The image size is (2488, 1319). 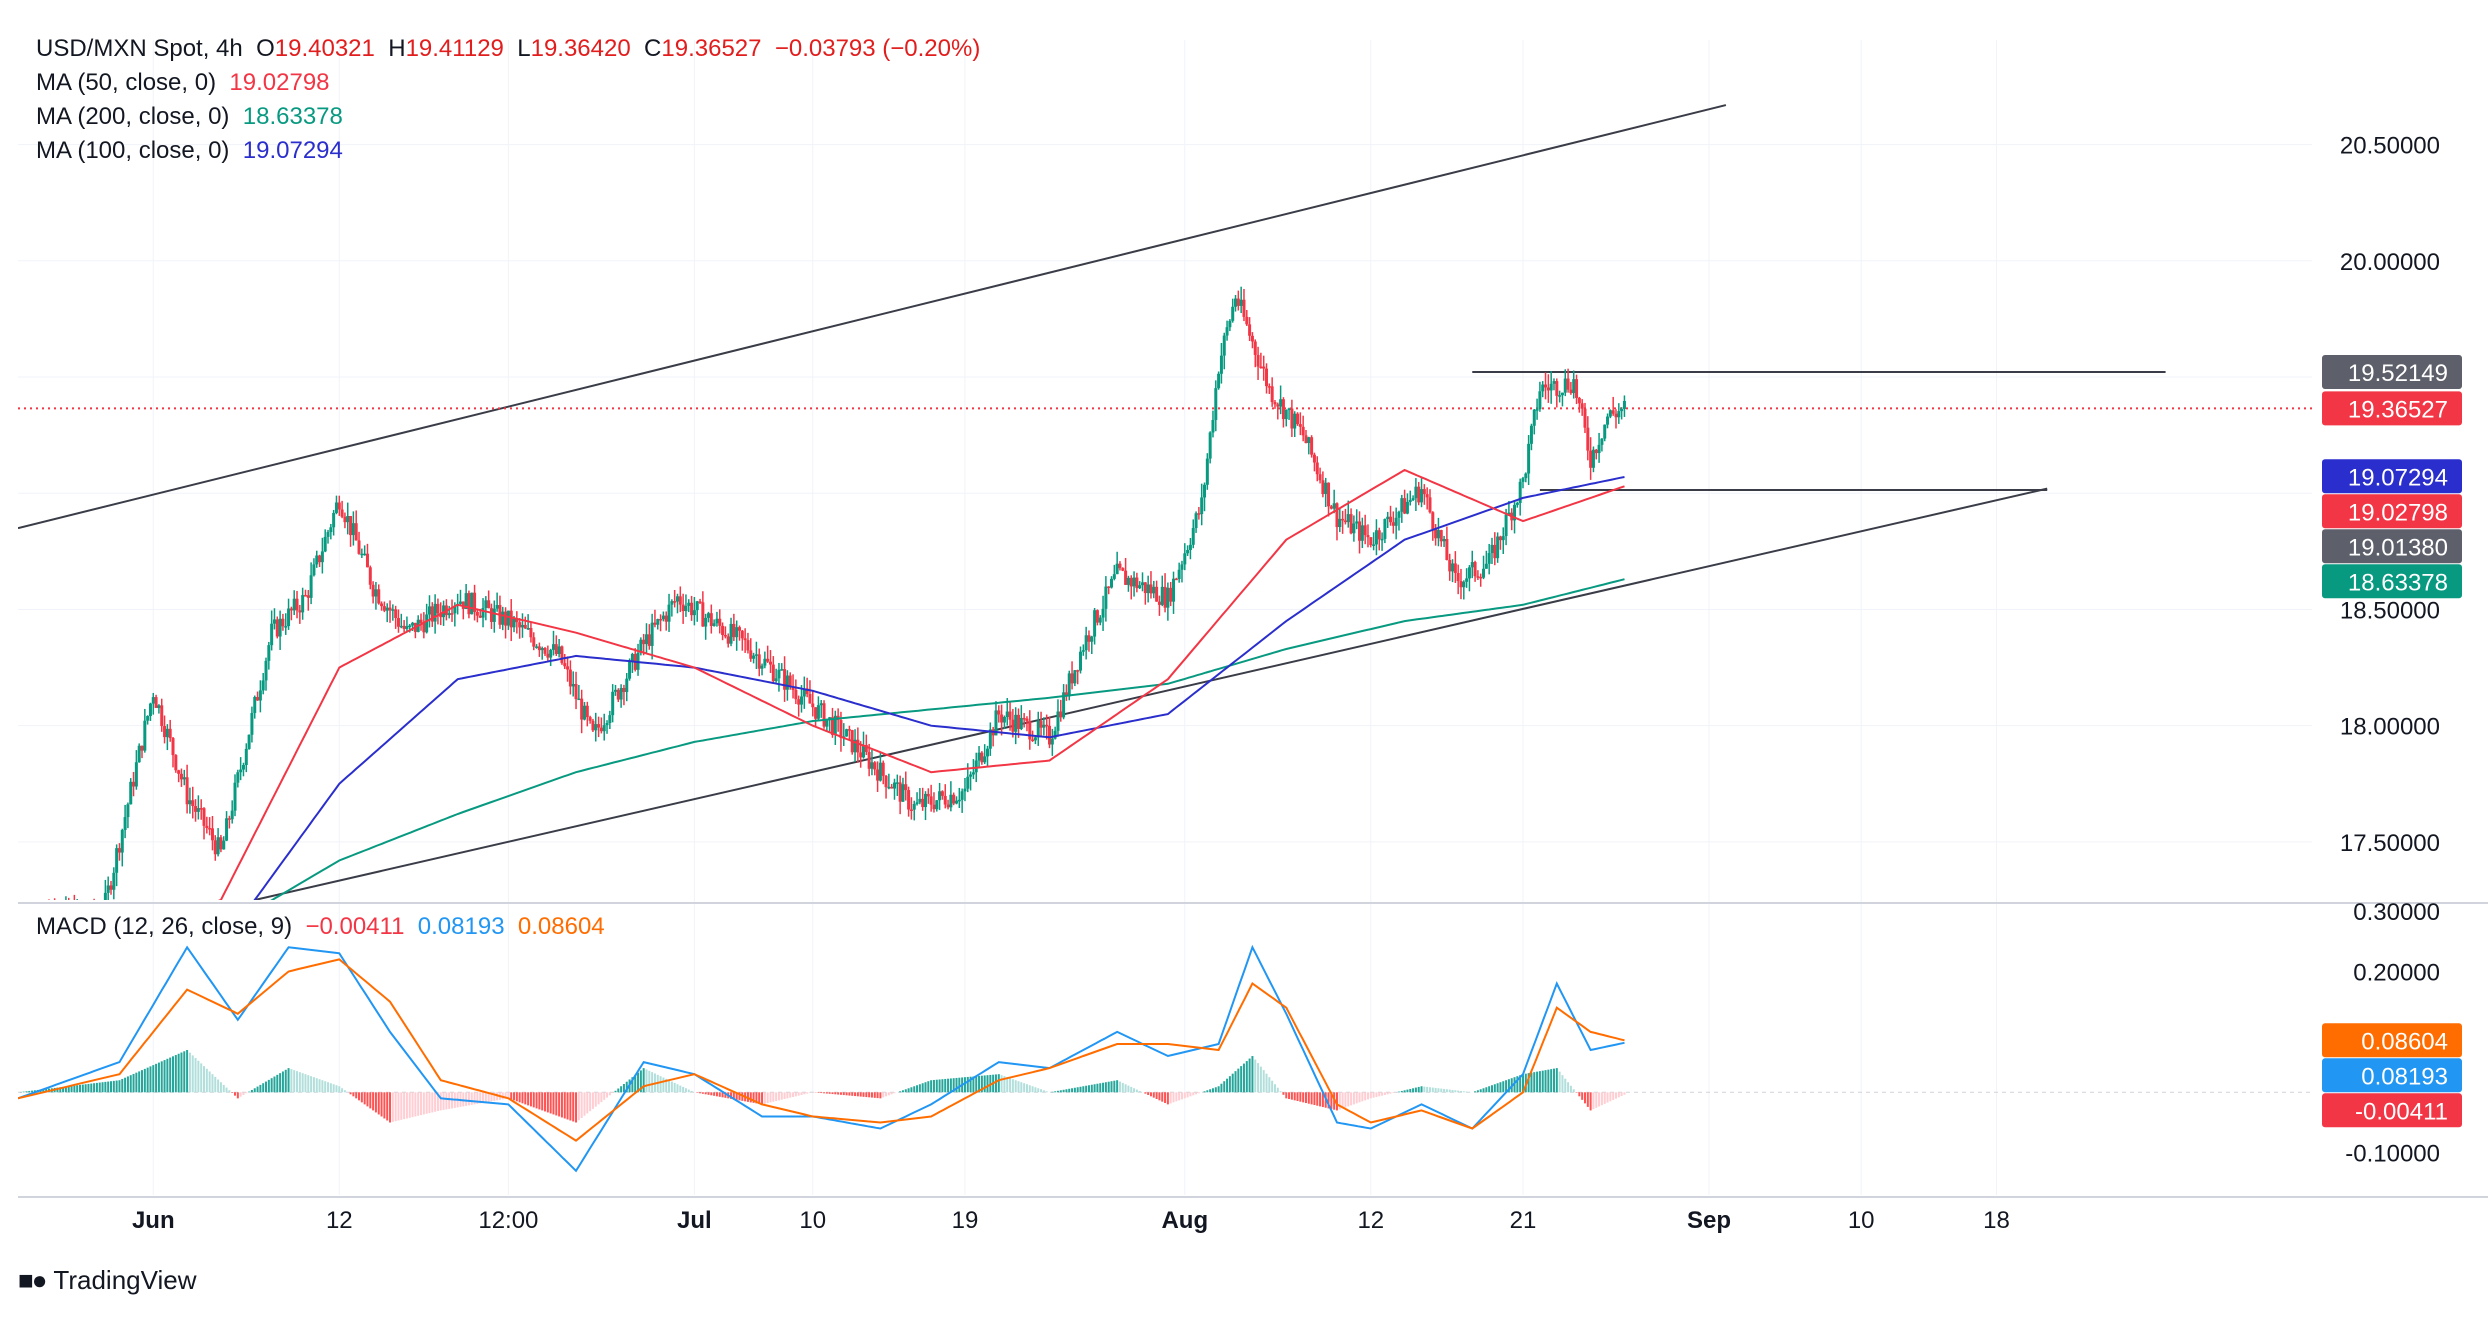 I want to click on ma200-legend: MA (200, close, 0) 18.63378, so click(x=189, y=117).